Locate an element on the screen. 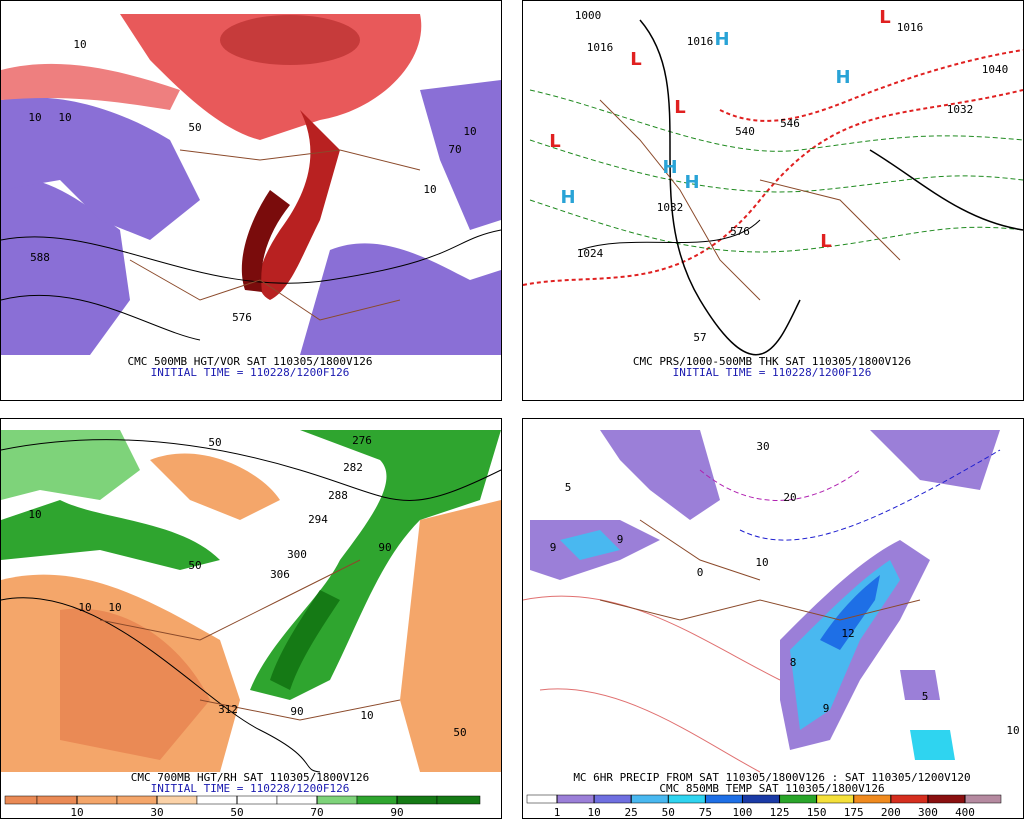 The height and width of the screenshot is (823, 1024). colorbar-label: 30 is located at coordinates (156, 812).